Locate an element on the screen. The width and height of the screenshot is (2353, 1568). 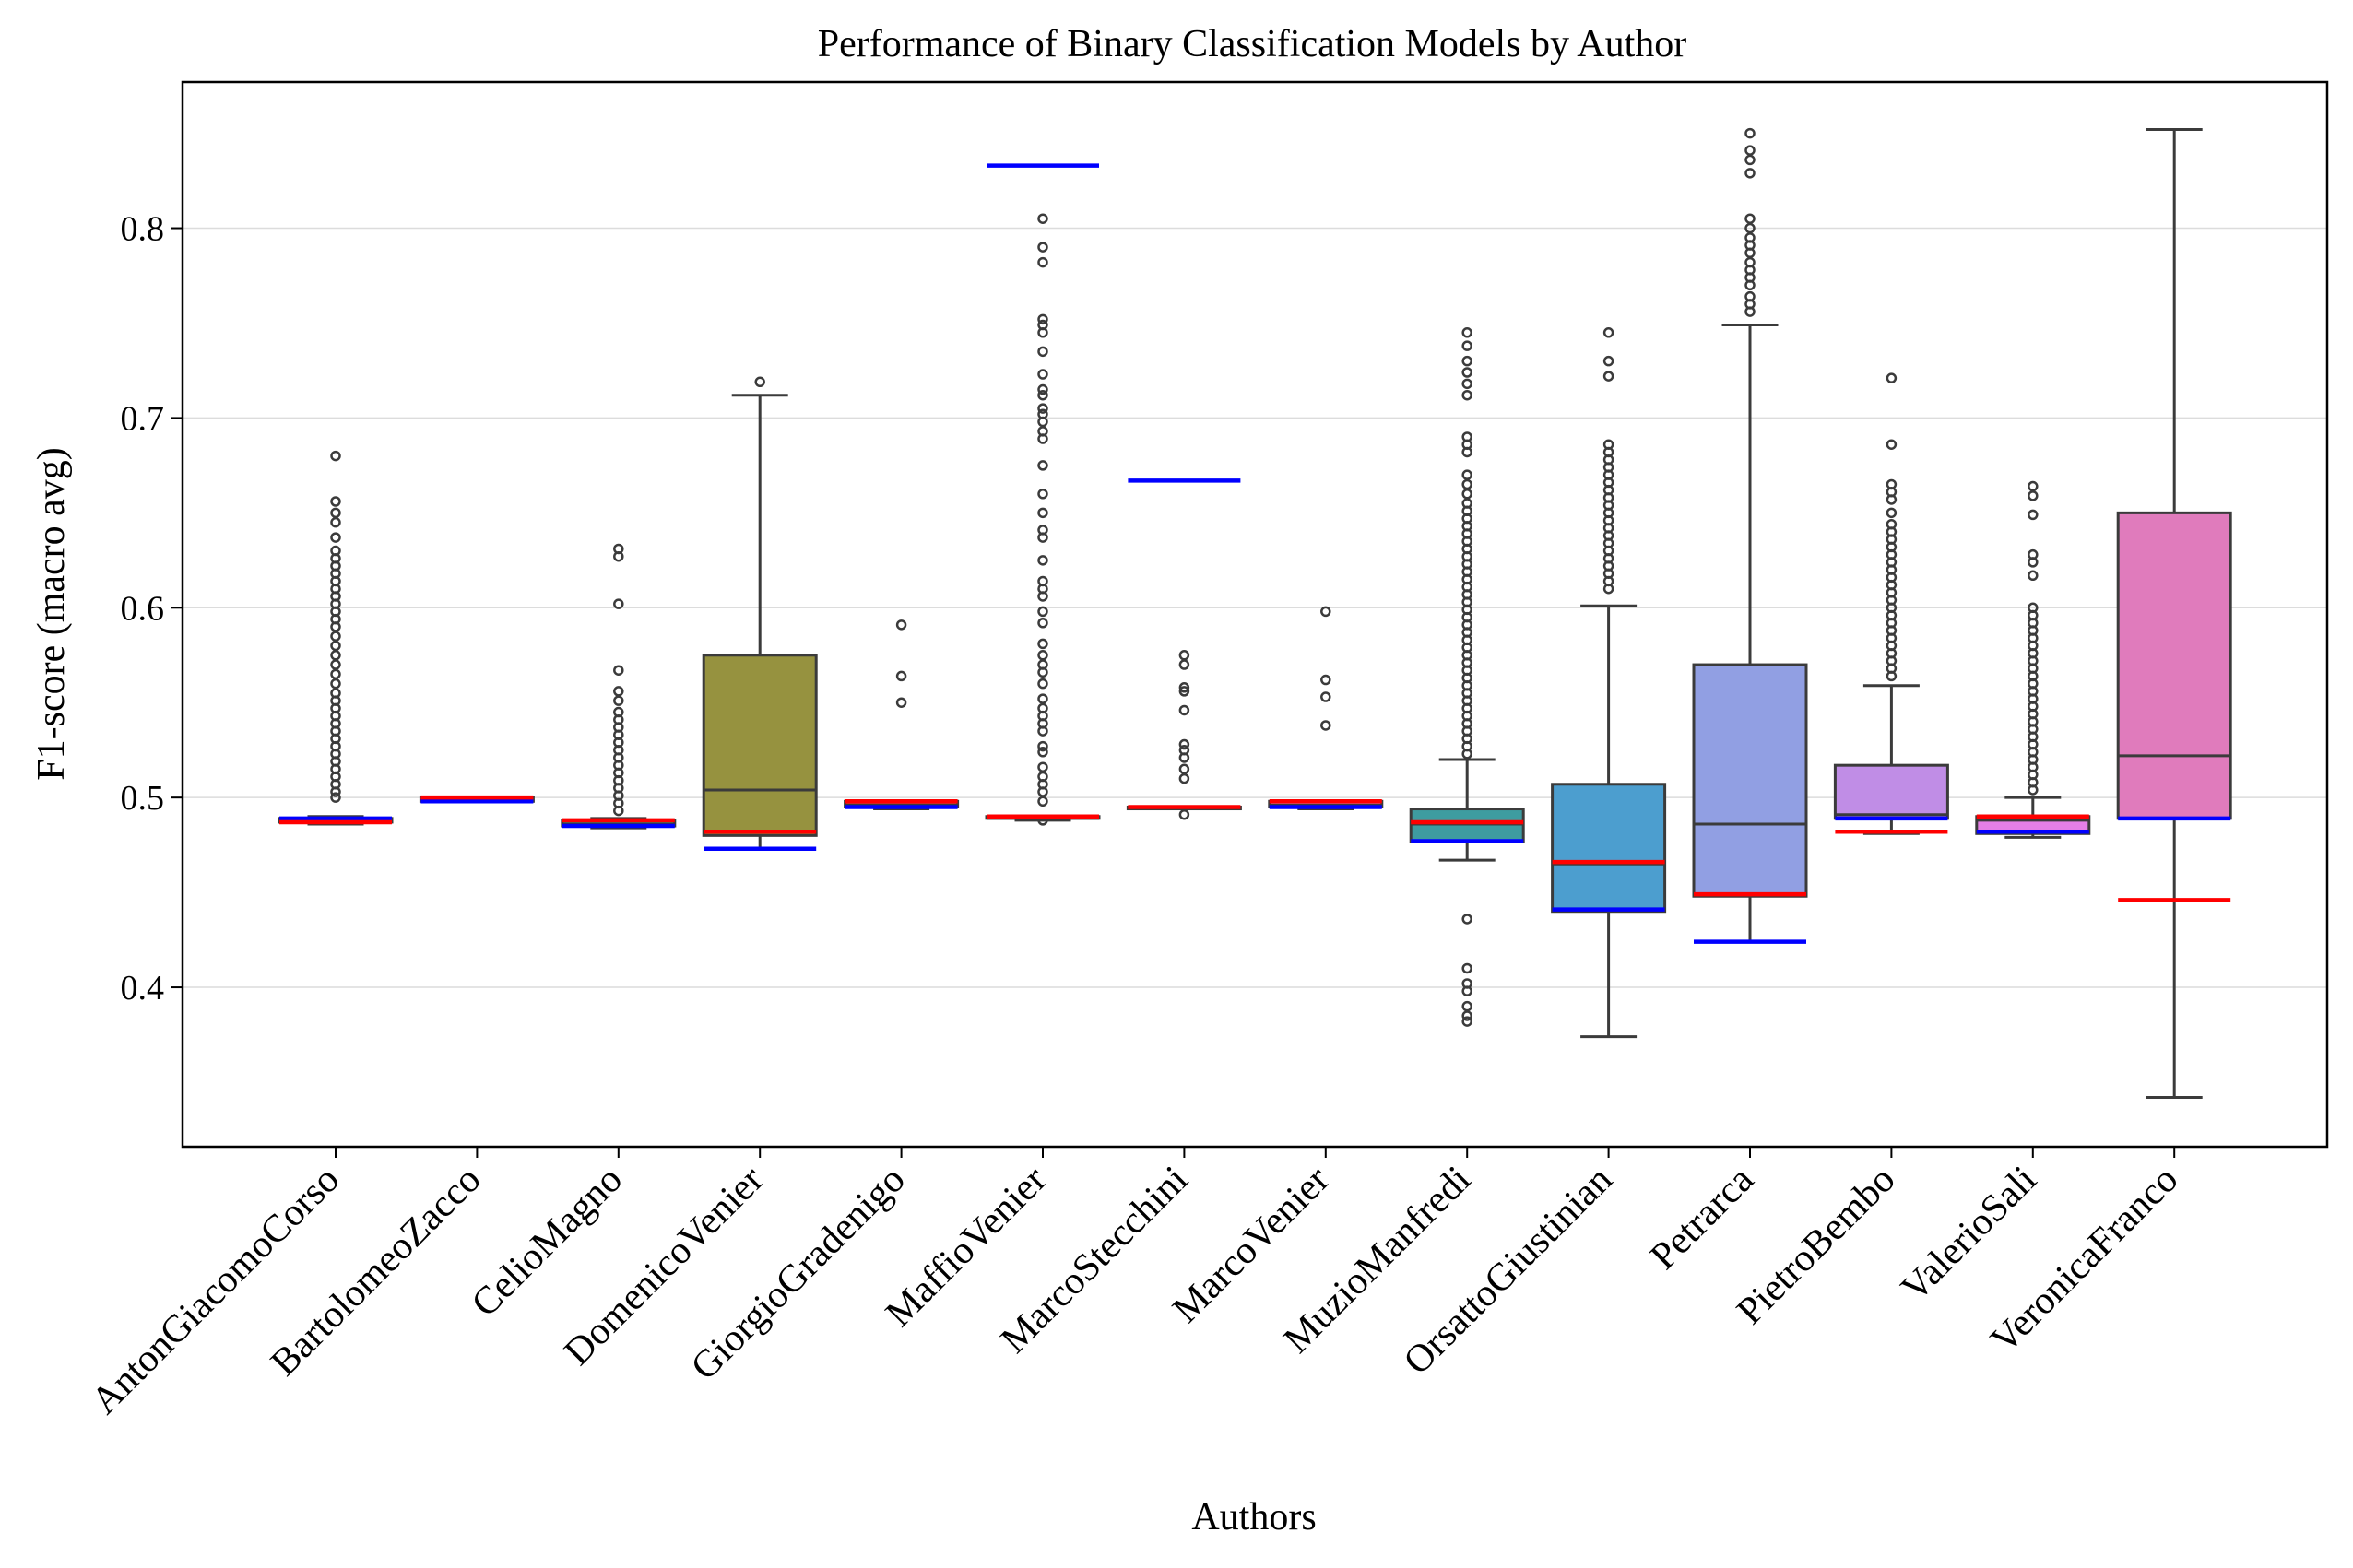
box-MaffioVenier is located at coordinates (1043, 494).